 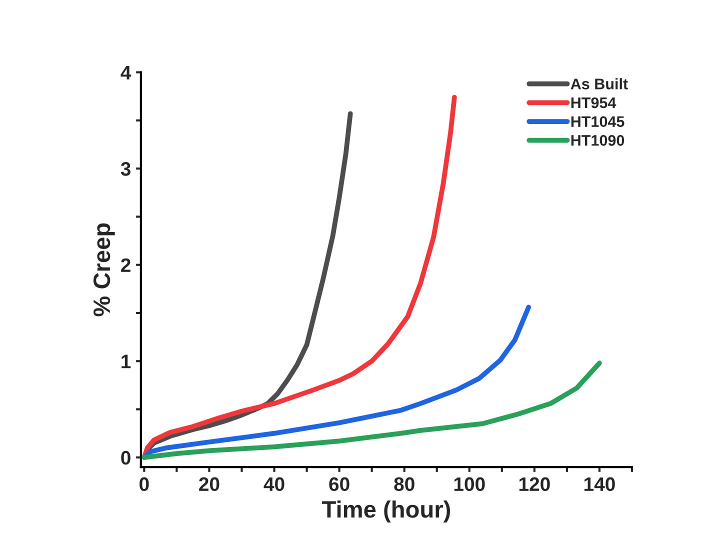 I want to click on x-tick-label: 80, so click(x=404, y=484).